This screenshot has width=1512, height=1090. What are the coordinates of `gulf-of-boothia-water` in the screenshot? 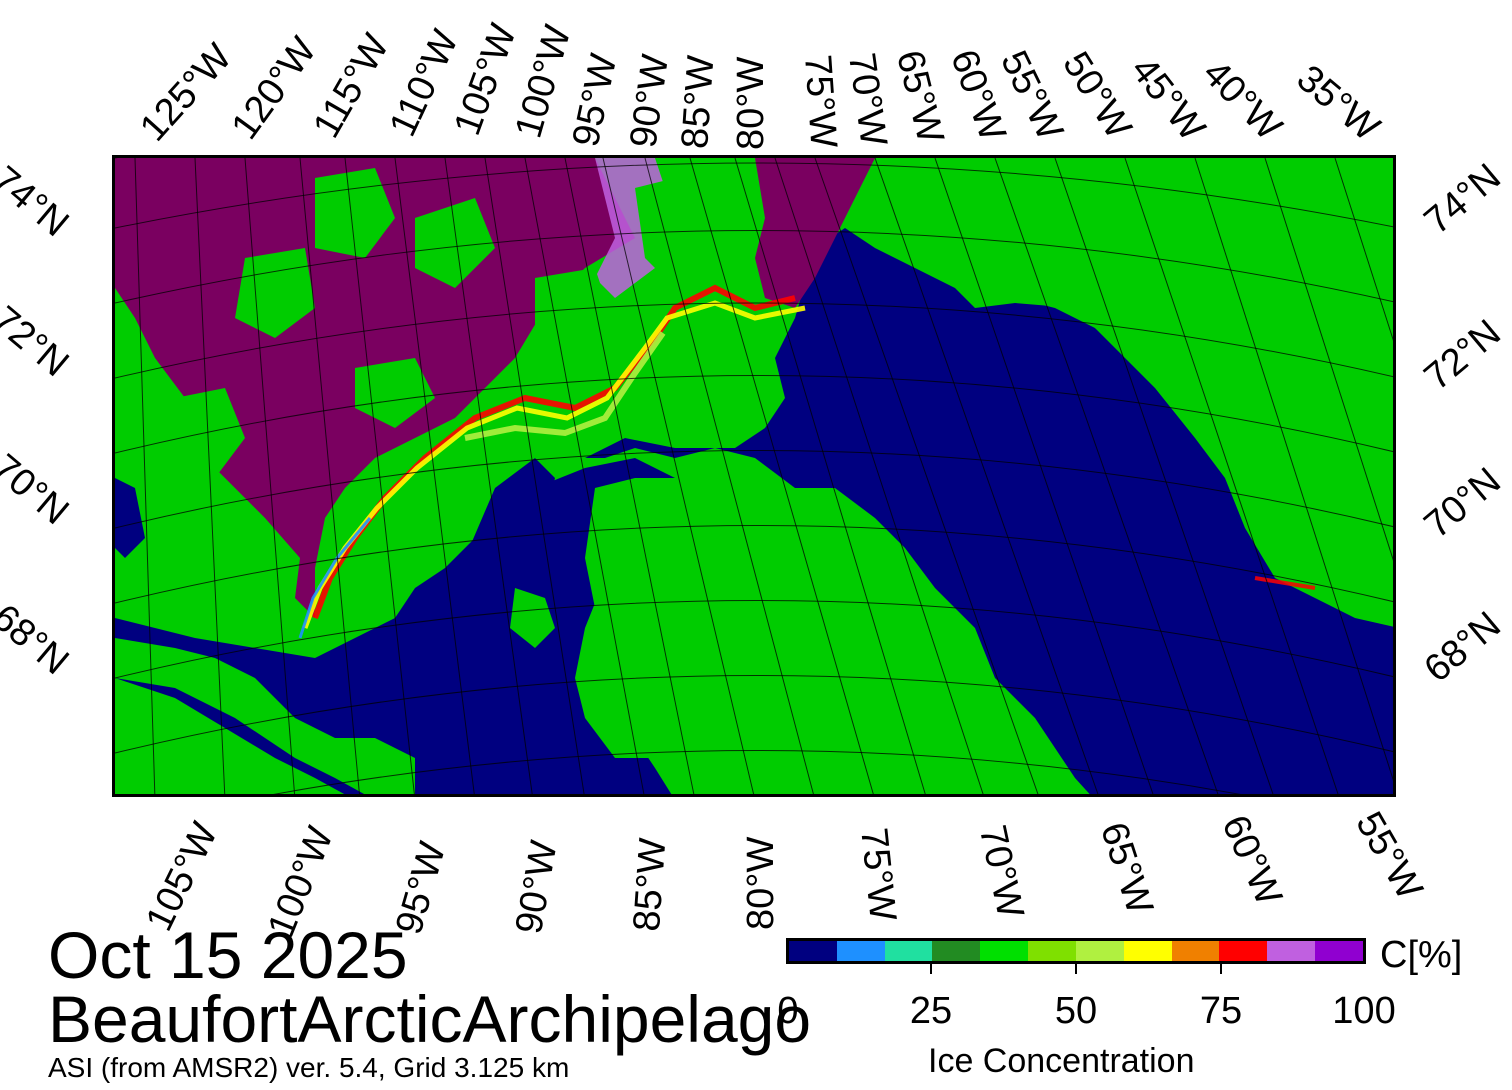 It's located at (510, 533).